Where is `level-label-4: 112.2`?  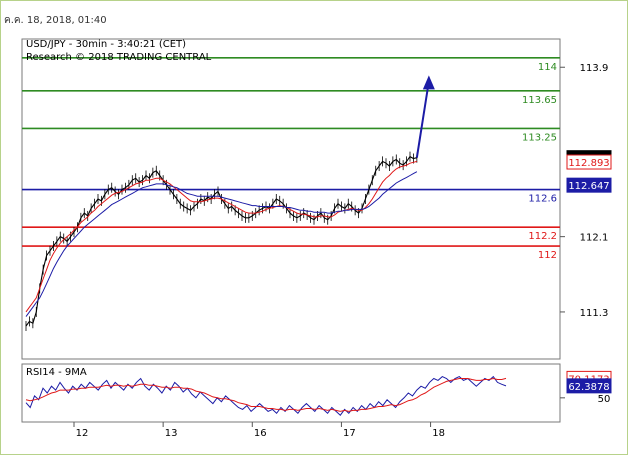
level-label-4: 112.2 is located at coordinates (542, 236).